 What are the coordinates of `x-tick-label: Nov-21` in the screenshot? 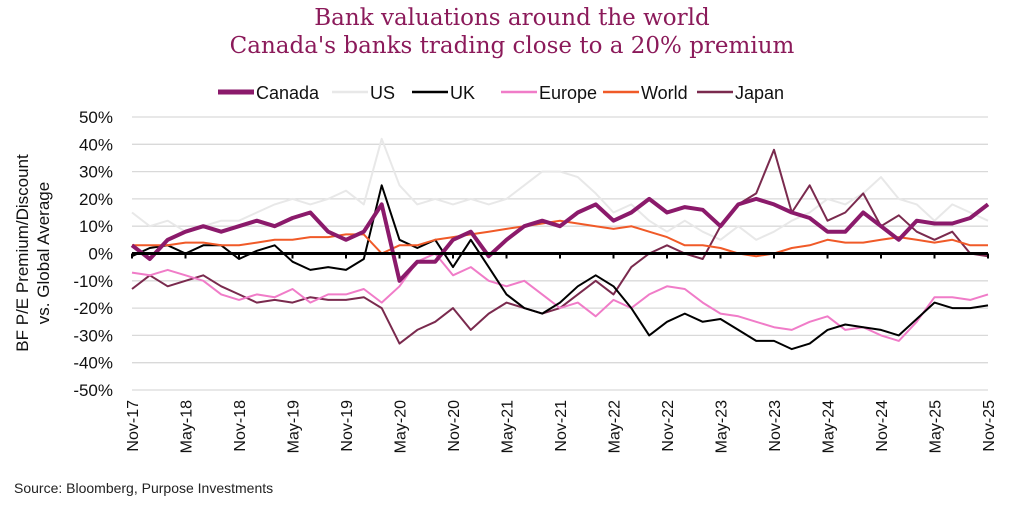 It's located at (561, 426).